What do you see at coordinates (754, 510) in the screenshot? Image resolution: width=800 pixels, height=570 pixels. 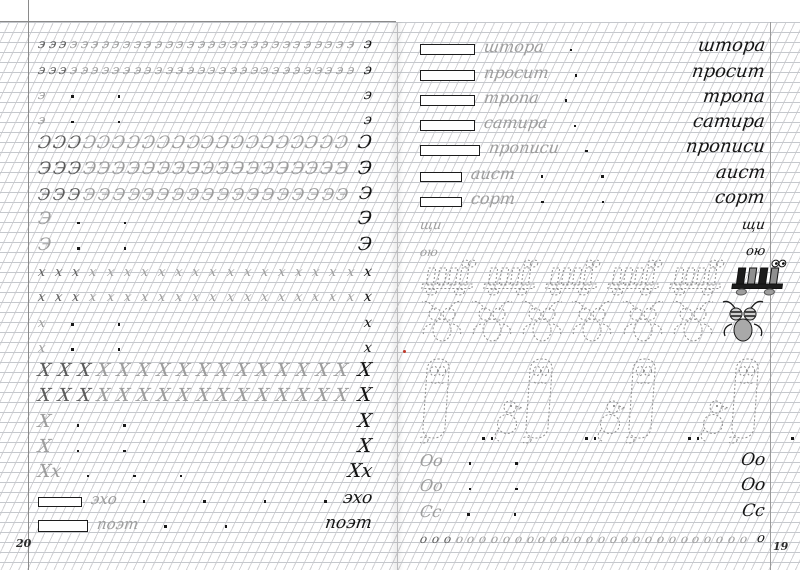 I see `model-letter: Сс` at bounding box center [754, 510].